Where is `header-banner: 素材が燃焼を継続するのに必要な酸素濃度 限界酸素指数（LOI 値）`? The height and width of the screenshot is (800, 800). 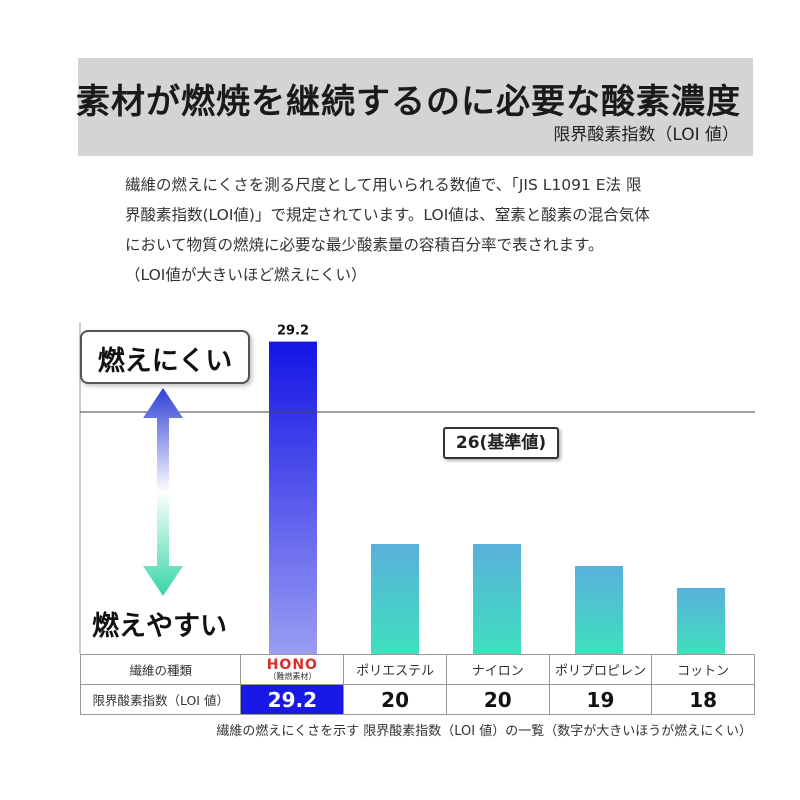 header-banner: 素材が燃焼を継続するのに必要な酸素濃度 限界酸素指数（LOI 値） is located at coordinates (414, 107).